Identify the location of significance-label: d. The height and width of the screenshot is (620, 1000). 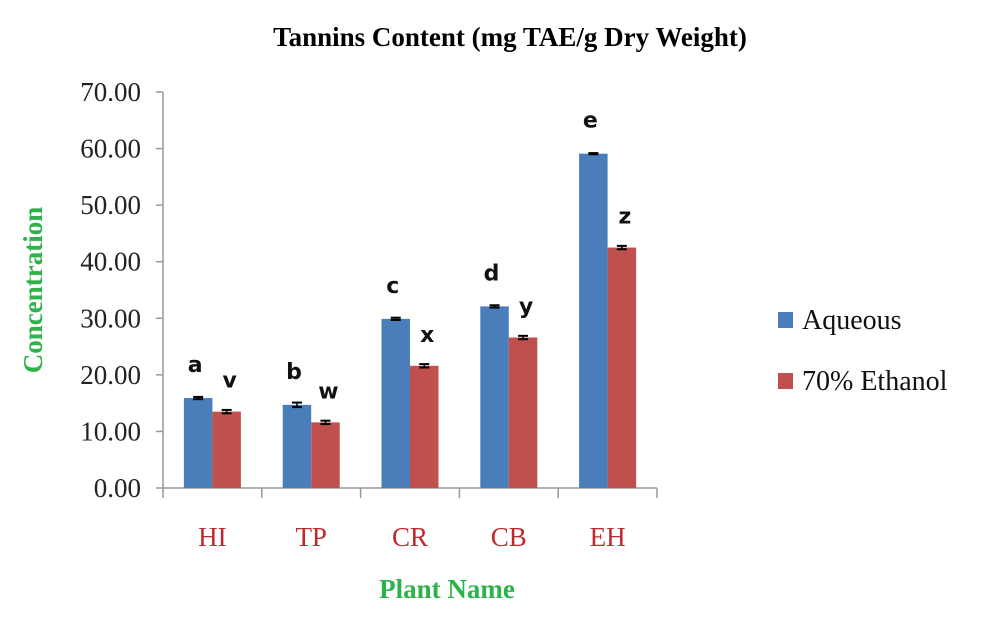
(492, 273).